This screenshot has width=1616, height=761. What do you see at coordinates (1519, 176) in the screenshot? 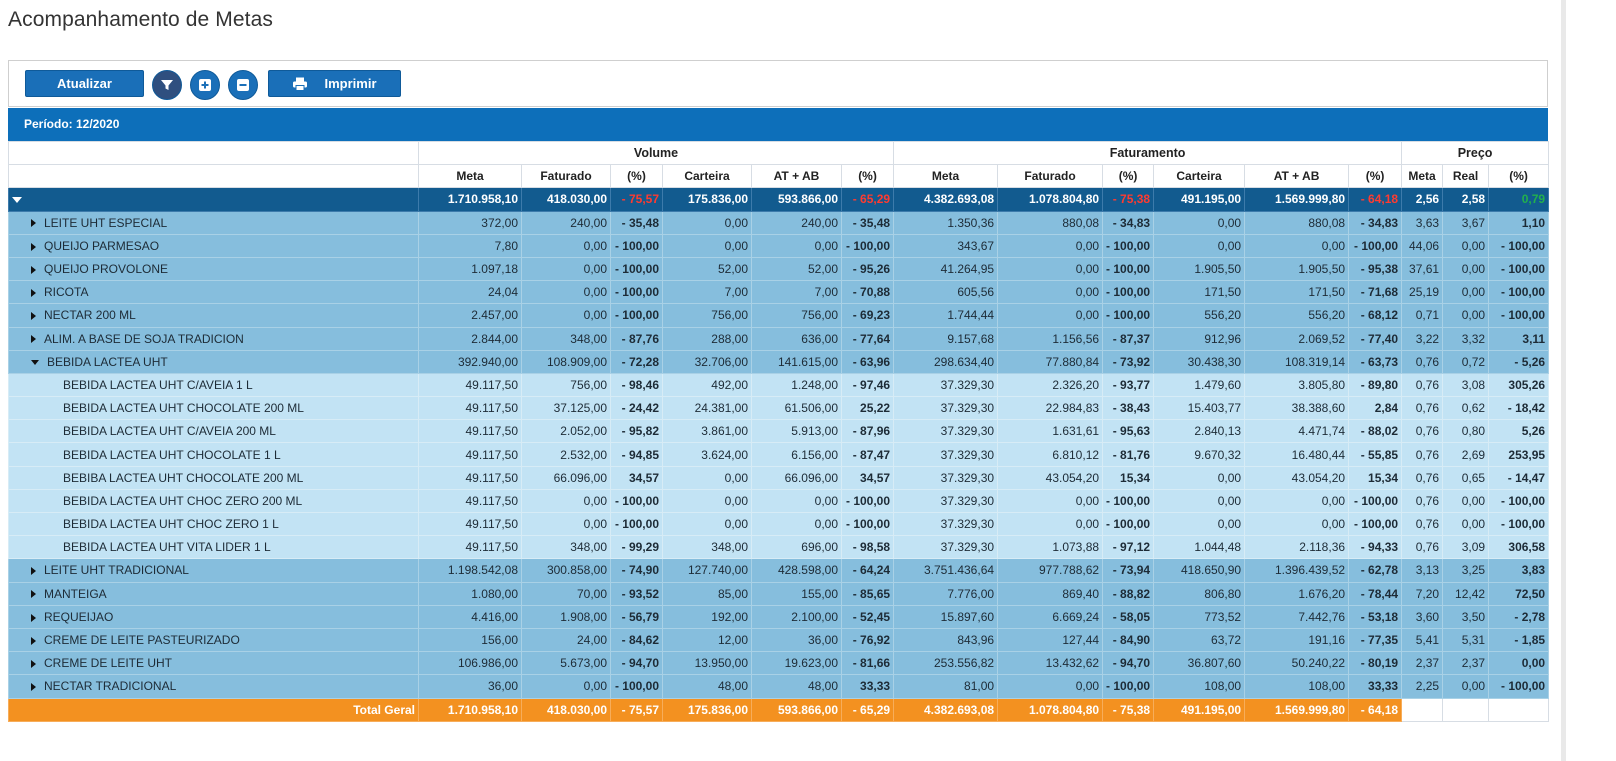
I see `preco-col-2: (%)` at bounding box center [1519, 176].